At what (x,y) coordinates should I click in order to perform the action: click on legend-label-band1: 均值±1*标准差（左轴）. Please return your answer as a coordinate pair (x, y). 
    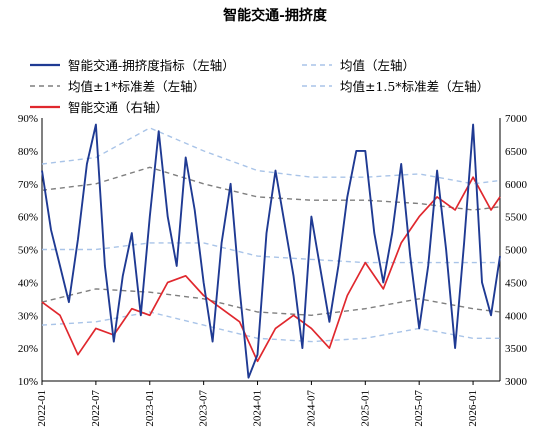
    Looking at the image, I should click on (136, 86).